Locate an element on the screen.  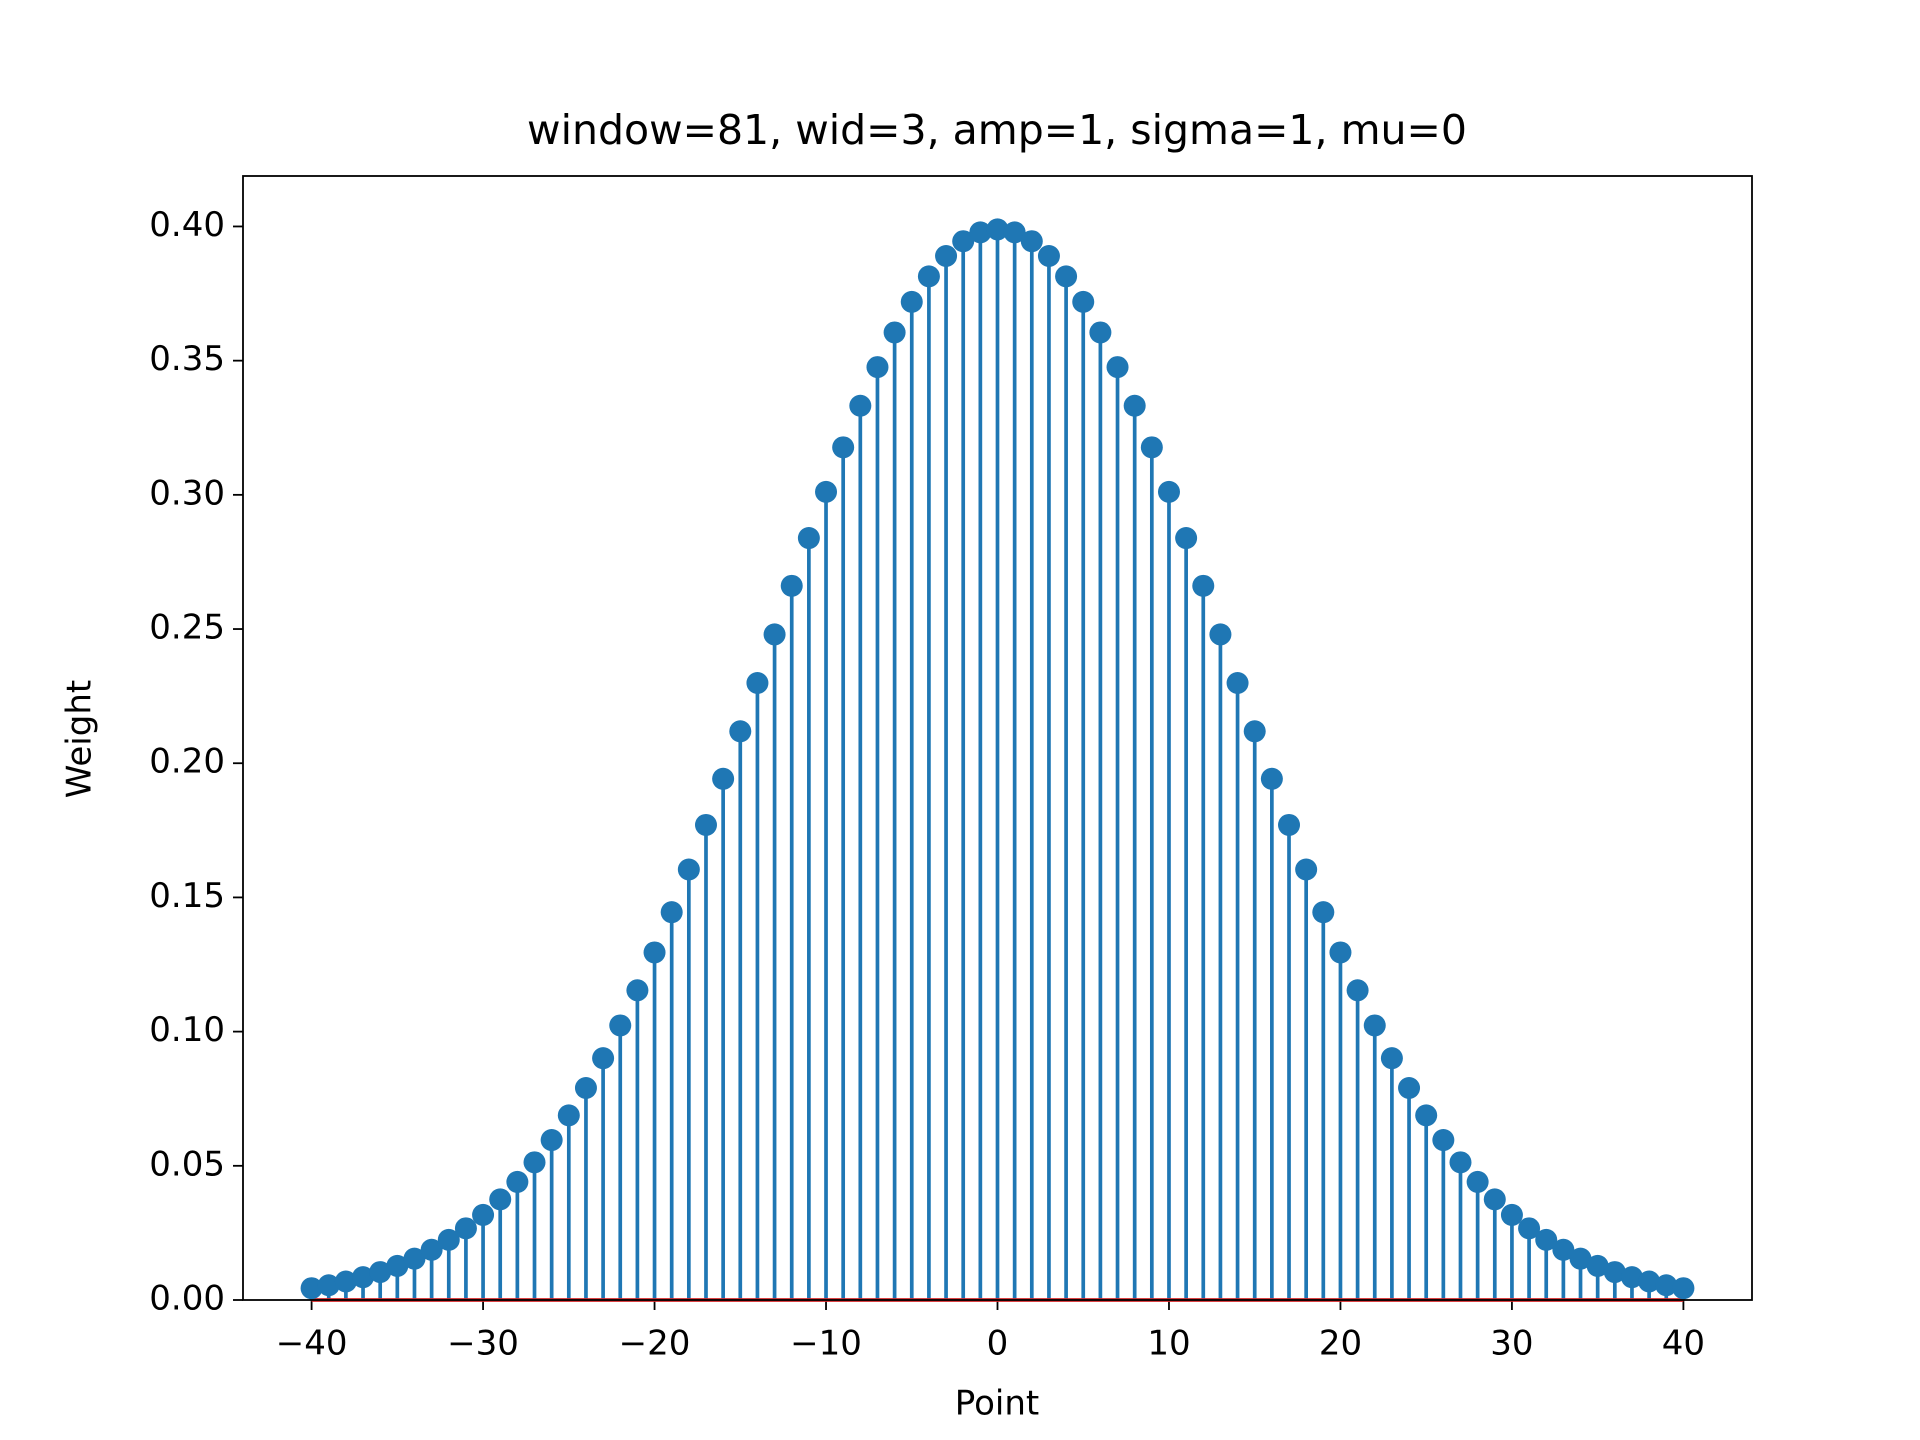
x-tick-label: 0 is located at coordinates (998, 1344).